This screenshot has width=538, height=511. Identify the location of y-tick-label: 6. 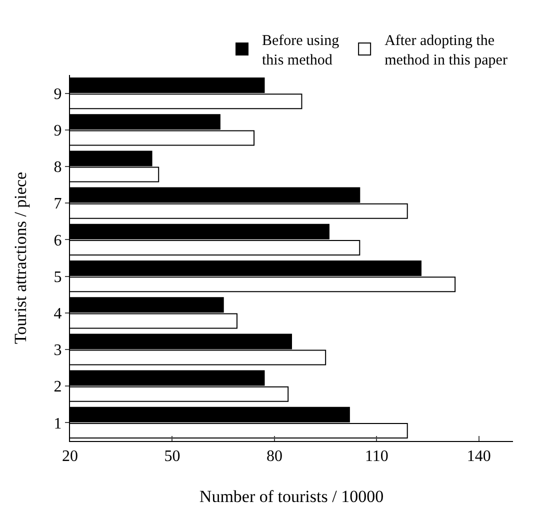
(58, 241).